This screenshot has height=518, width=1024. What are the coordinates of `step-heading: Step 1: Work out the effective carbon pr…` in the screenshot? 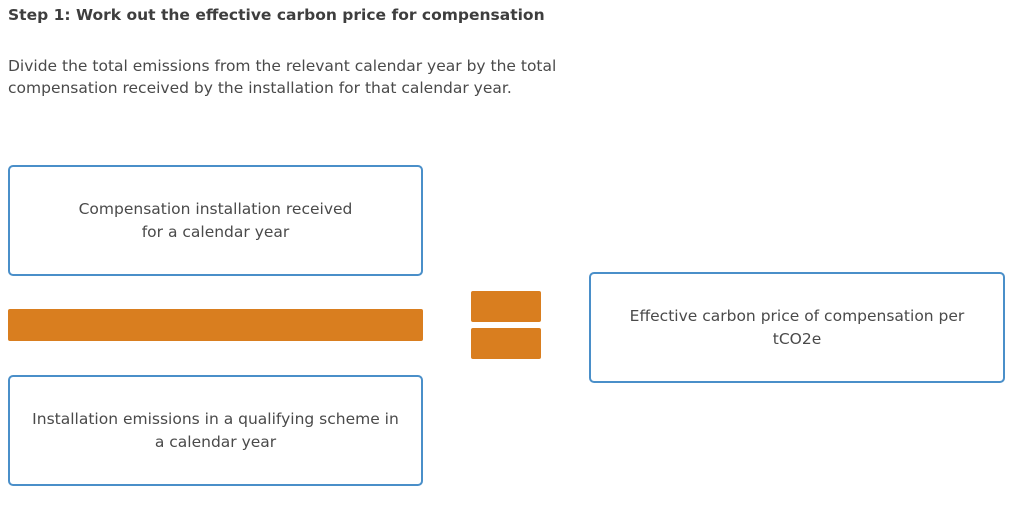 It's located at (276, 15).